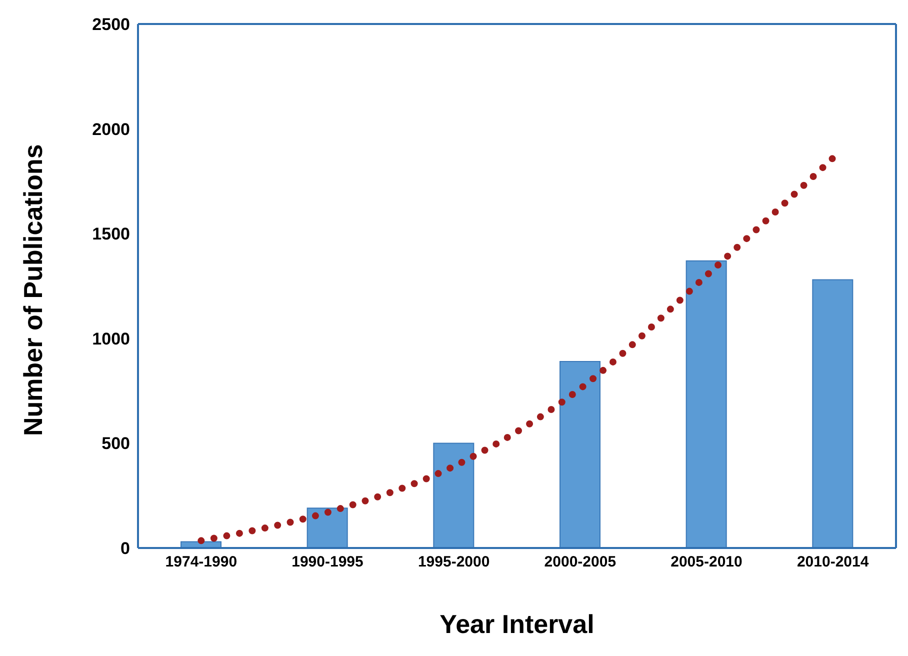 The image size is (908, 656). Describe the element at coordinates (111, 338) in the screenshot. I see `y-tick-label: 1000` at that location.